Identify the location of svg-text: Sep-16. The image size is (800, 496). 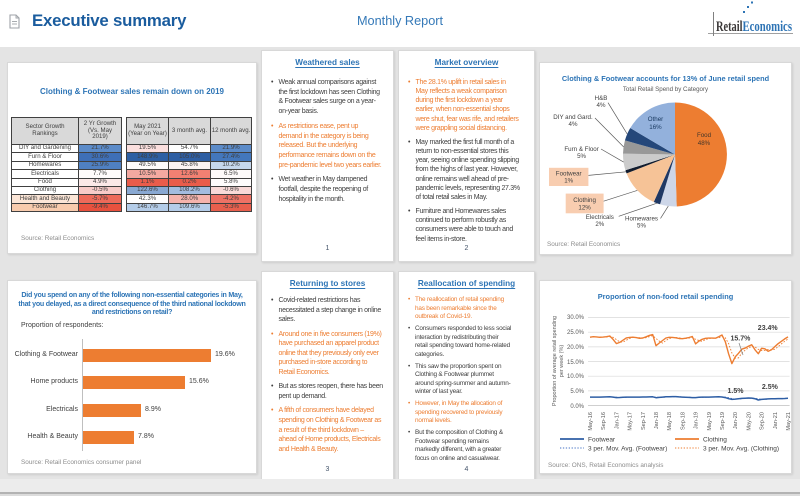
(604, 421).